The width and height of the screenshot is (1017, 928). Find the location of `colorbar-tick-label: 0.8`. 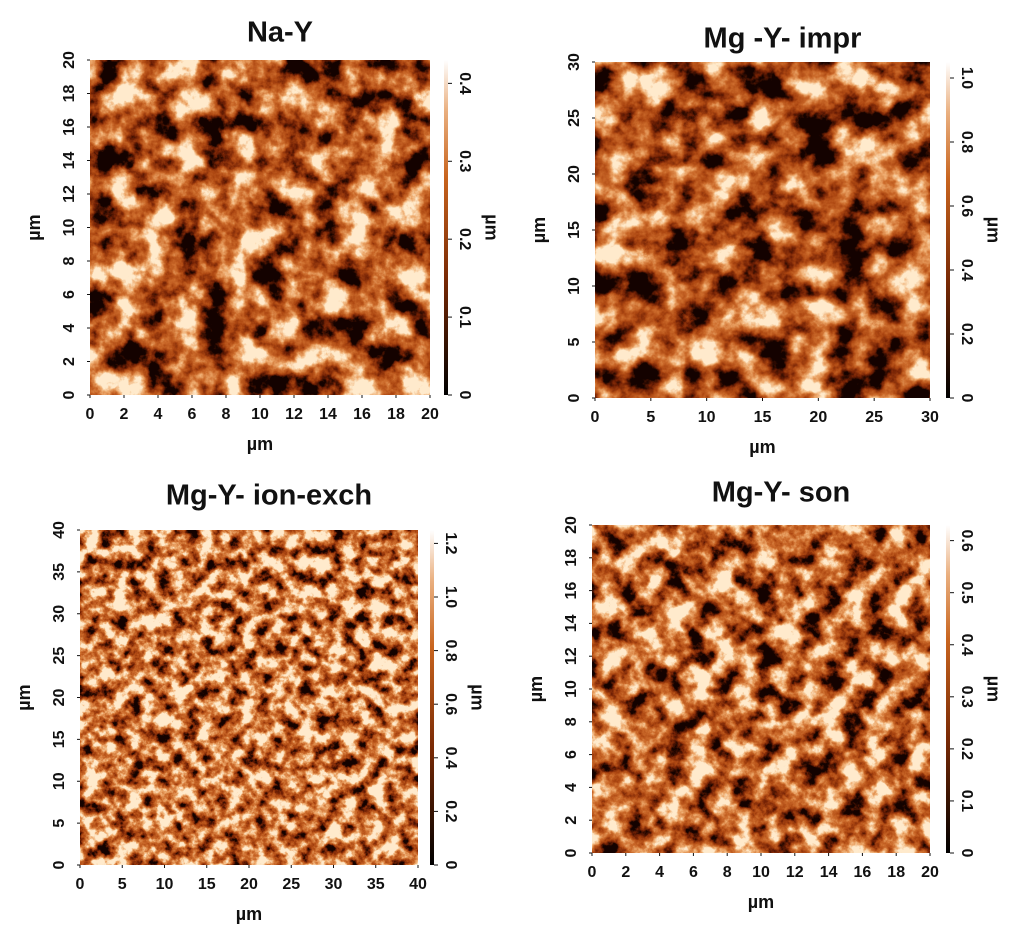

colorbar-tick-label: 0.8 is located at coordinates (966, 142).